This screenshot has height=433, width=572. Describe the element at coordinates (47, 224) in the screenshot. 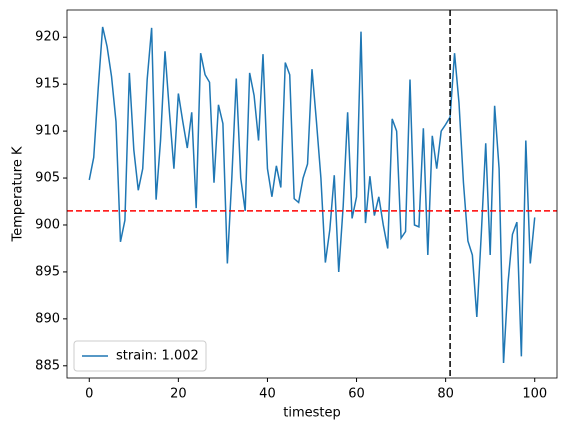

I see `y-tick-label: 900` at that location.